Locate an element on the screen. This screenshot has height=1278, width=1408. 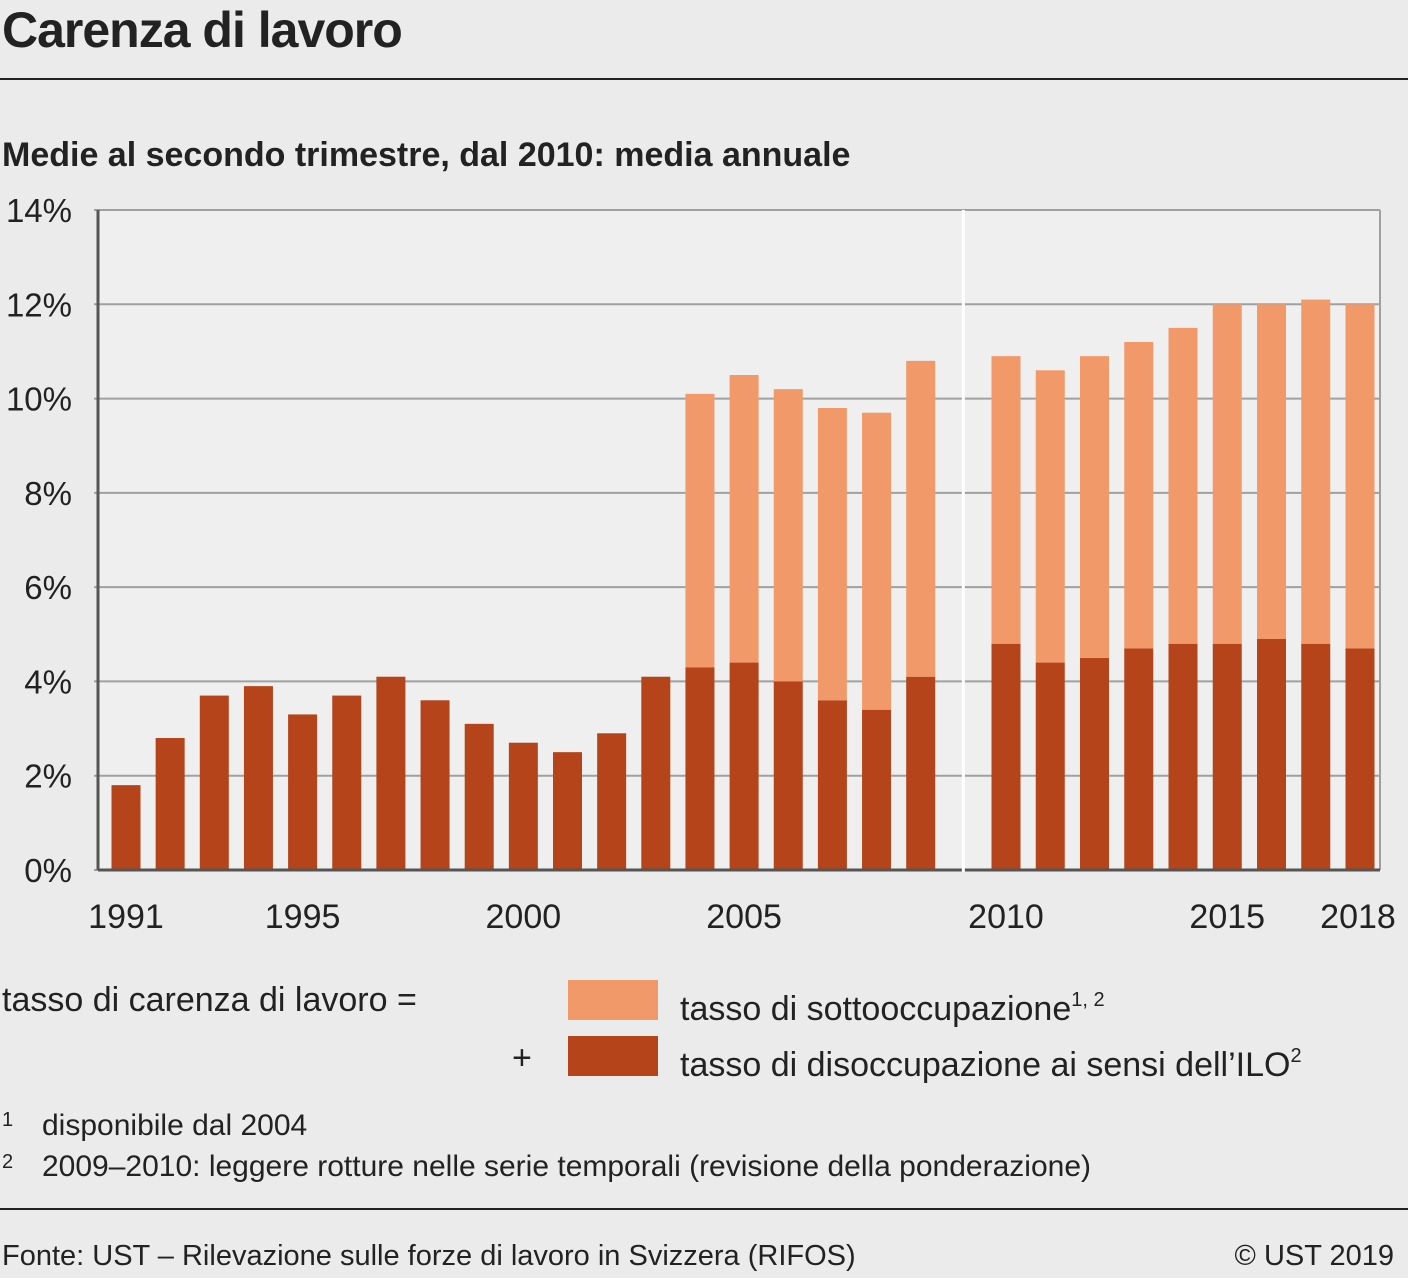
bar-underemployment-2014 is located at coordinates (1183, 485).